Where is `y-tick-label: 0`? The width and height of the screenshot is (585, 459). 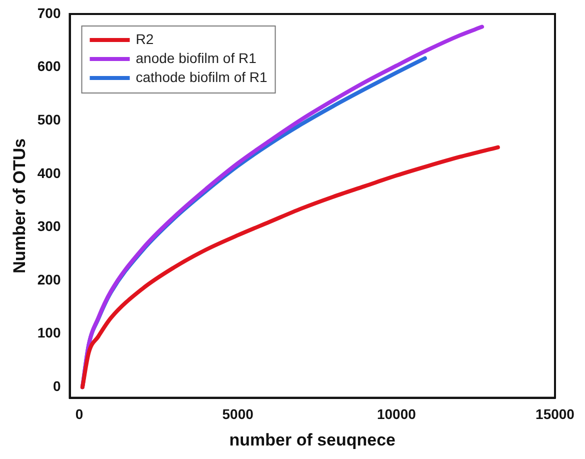
y-tick-label: 0 is located at coordinates (56, 386).